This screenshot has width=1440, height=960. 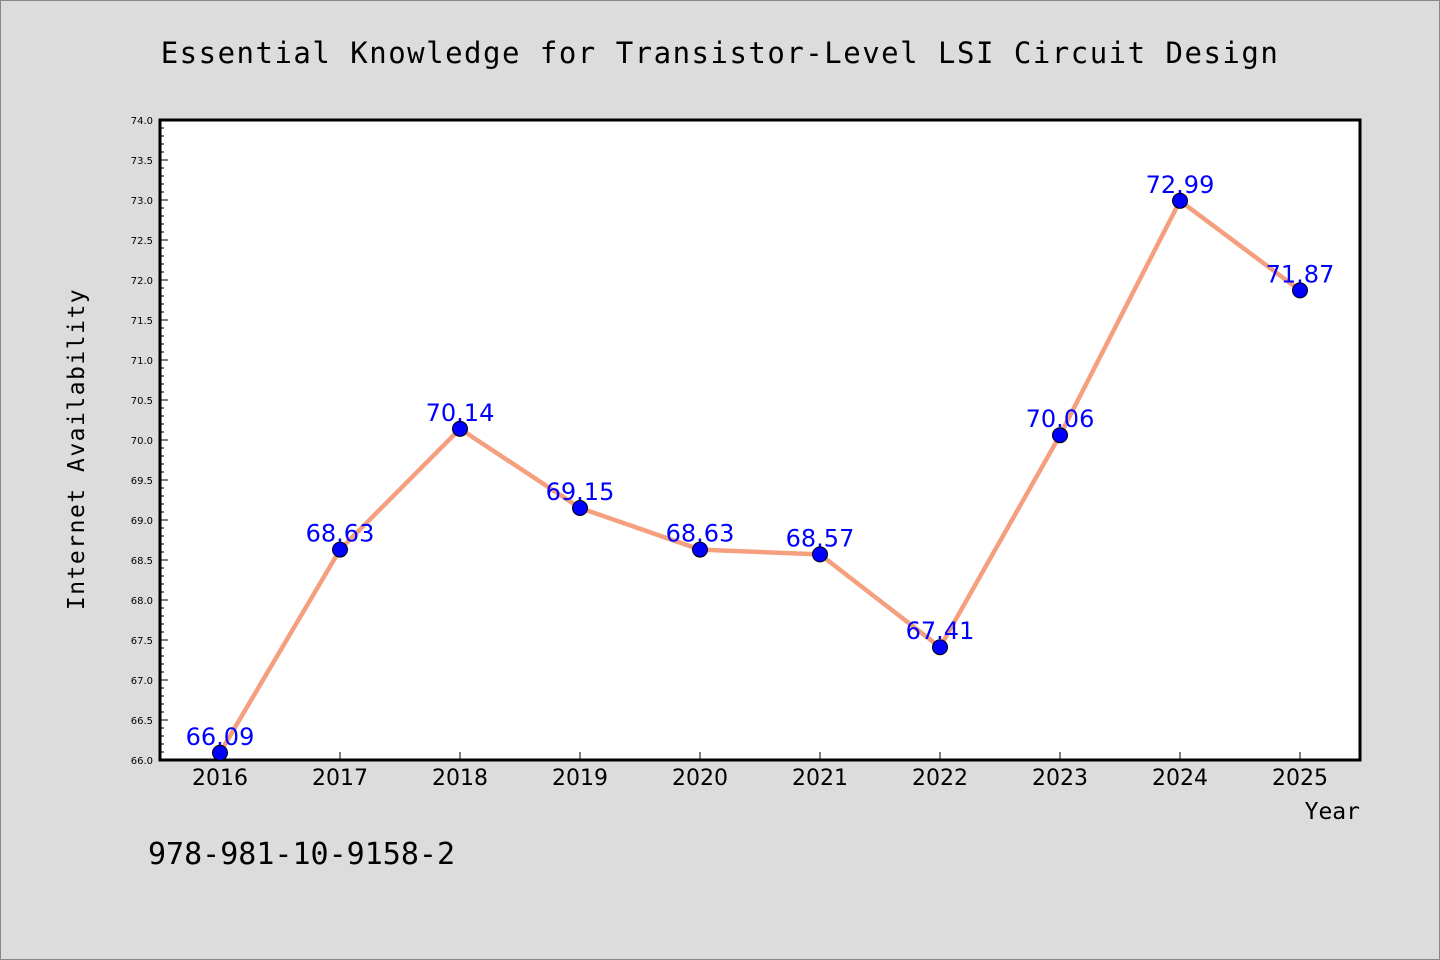 I want to click on x-axis-label: Year, so click(x=1332, y=812).